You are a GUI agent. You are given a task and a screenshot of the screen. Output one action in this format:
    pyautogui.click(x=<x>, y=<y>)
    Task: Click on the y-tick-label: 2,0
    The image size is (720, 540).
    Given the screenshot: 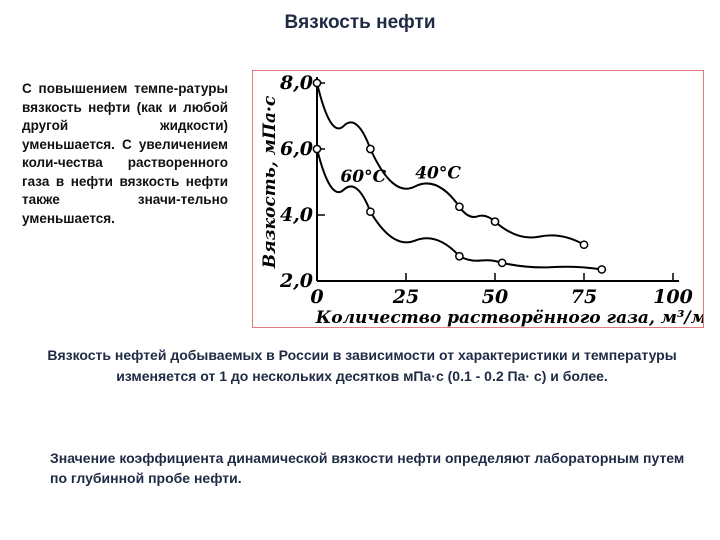 What is the action you would take?
    pyautogui.click(x=296, y=281)
    